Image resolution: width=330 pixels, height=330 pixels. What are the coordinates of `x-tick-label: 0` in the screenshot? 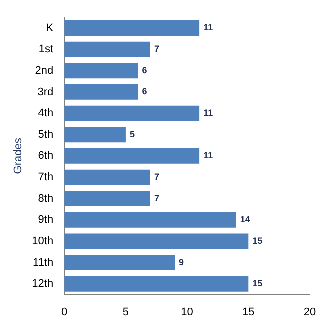 It's located at (65, 312).